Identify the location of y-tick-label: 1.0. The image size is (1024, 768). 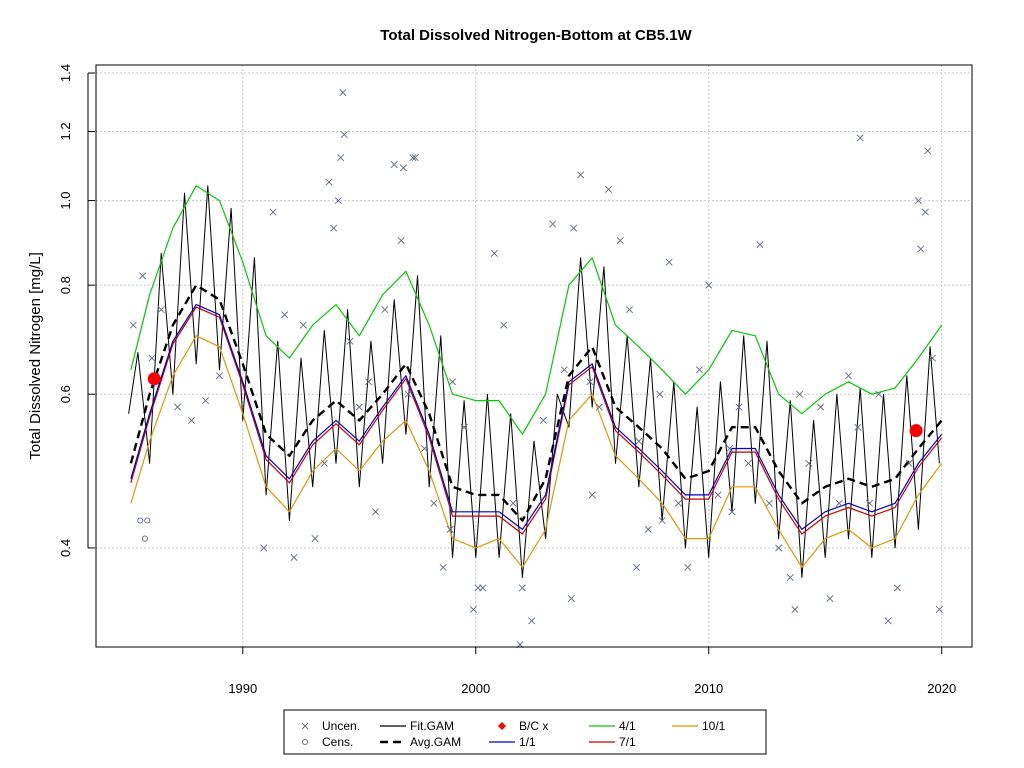
(65, 201).